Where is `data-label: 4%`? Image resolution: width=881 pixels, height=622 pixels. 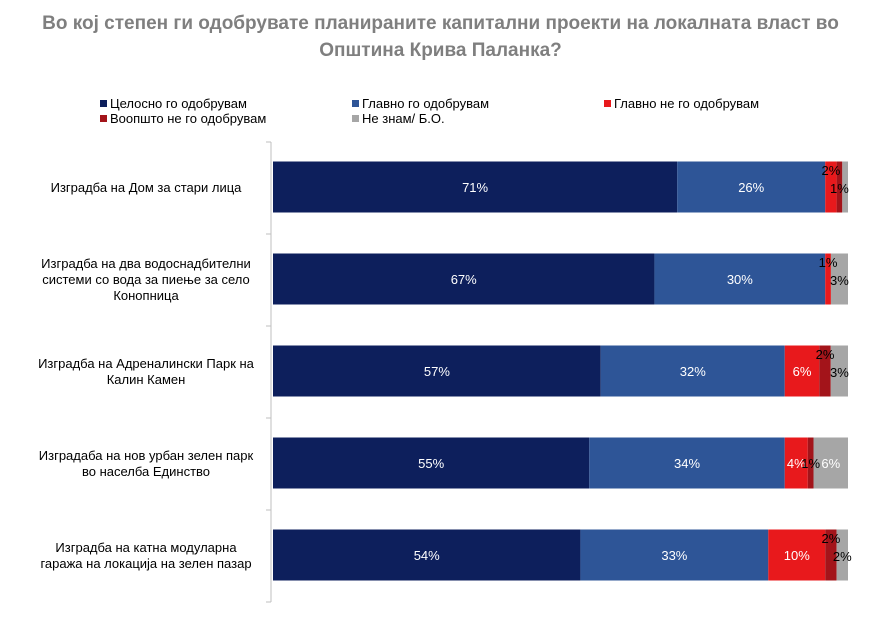
data-label: 4% is located at coordinates (796, 463).